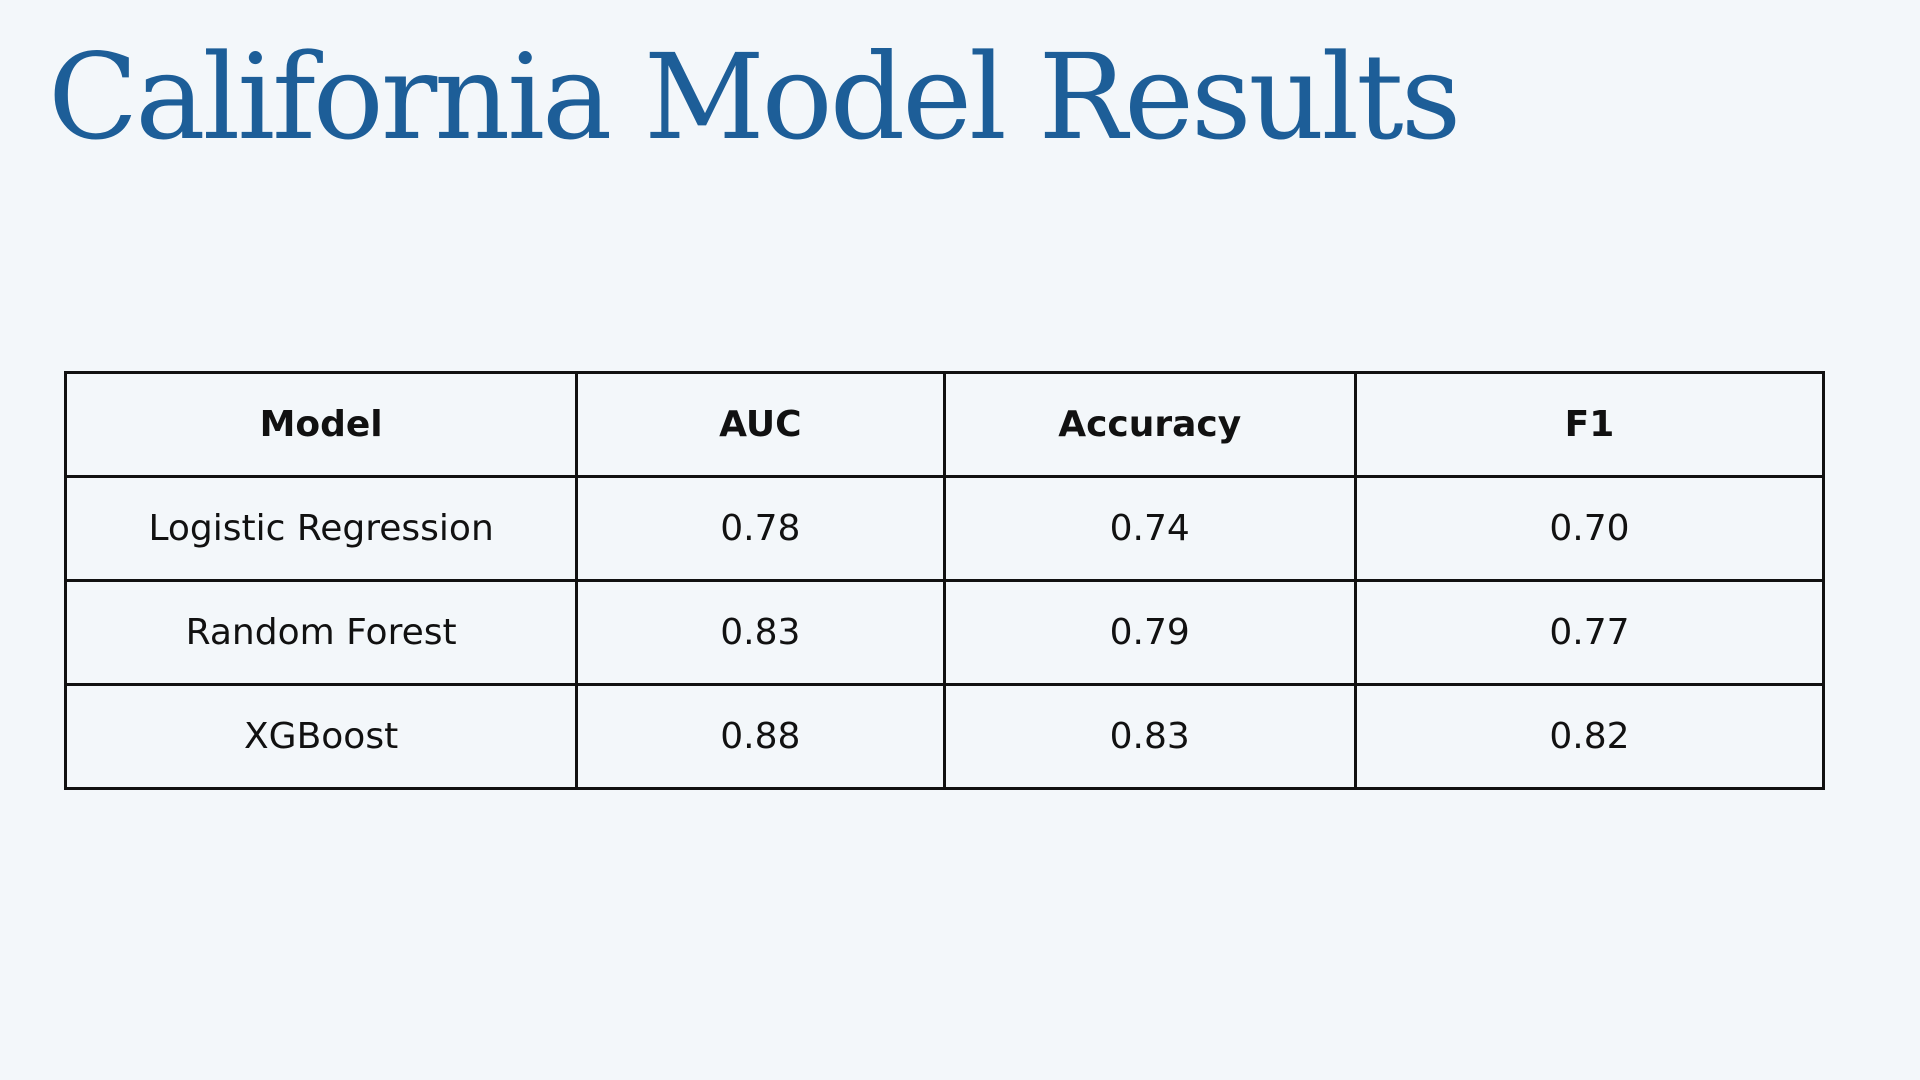  I want to click on table-row: XGBoost 0.88 0.83 0.82, so click(944, 736).